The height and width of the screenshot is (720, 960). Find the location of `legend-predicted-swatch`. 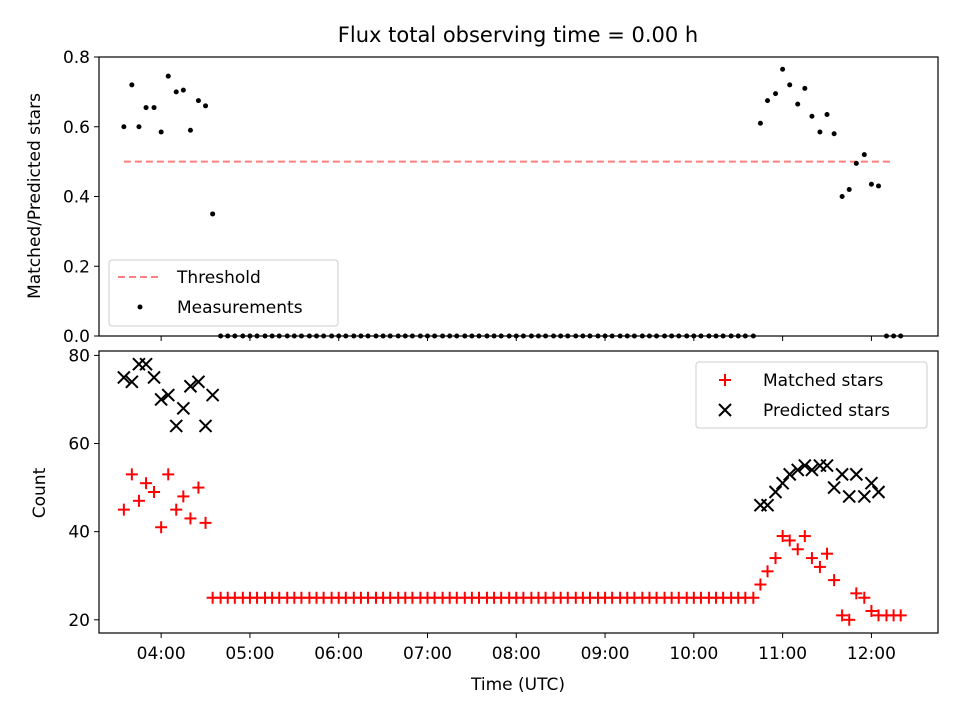

legend-predicted-swatch is located at coordinates (725, 410).